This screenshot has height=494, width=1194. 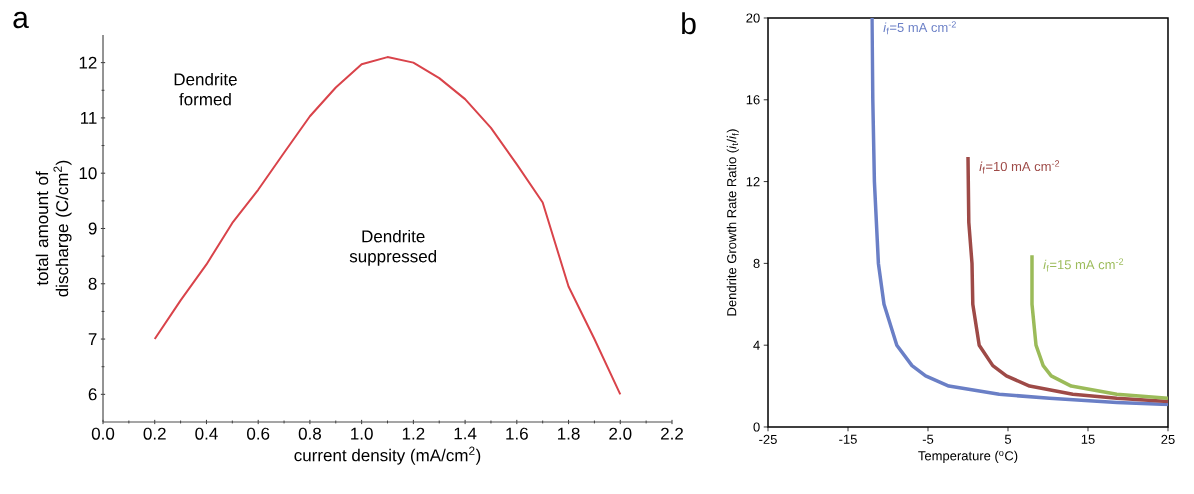 What do you see at coordinates (362, 433) in the screenshot?
I see `x-tick-label: 1.0` at bounding box center [362, 433].